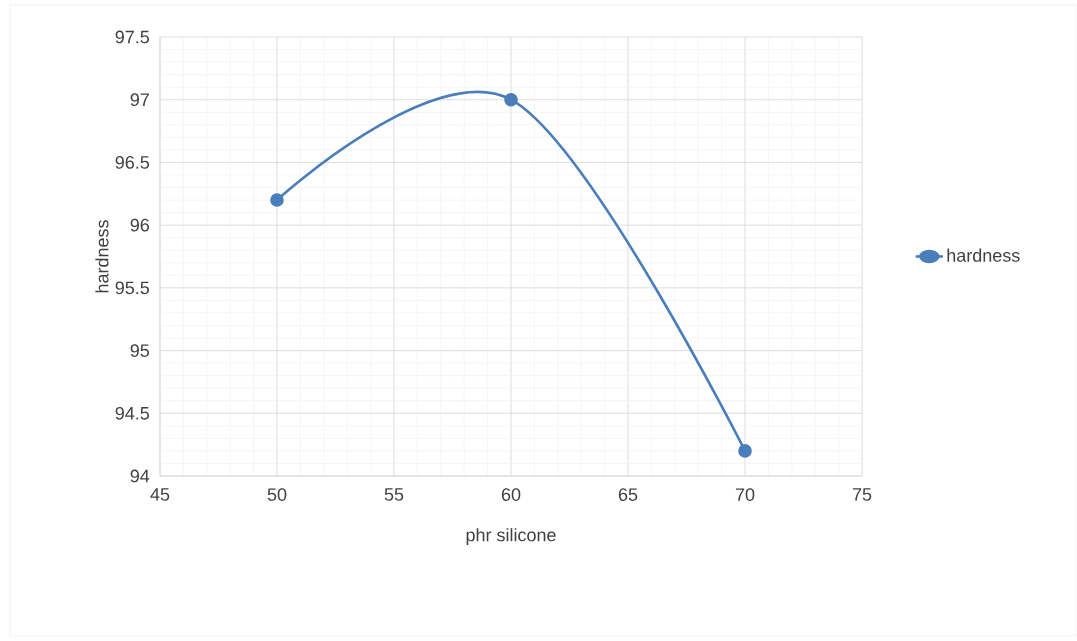  Describe the element at coordinates (628, 494) in the screenshot. I see `x-tick-label: 65` at that location.